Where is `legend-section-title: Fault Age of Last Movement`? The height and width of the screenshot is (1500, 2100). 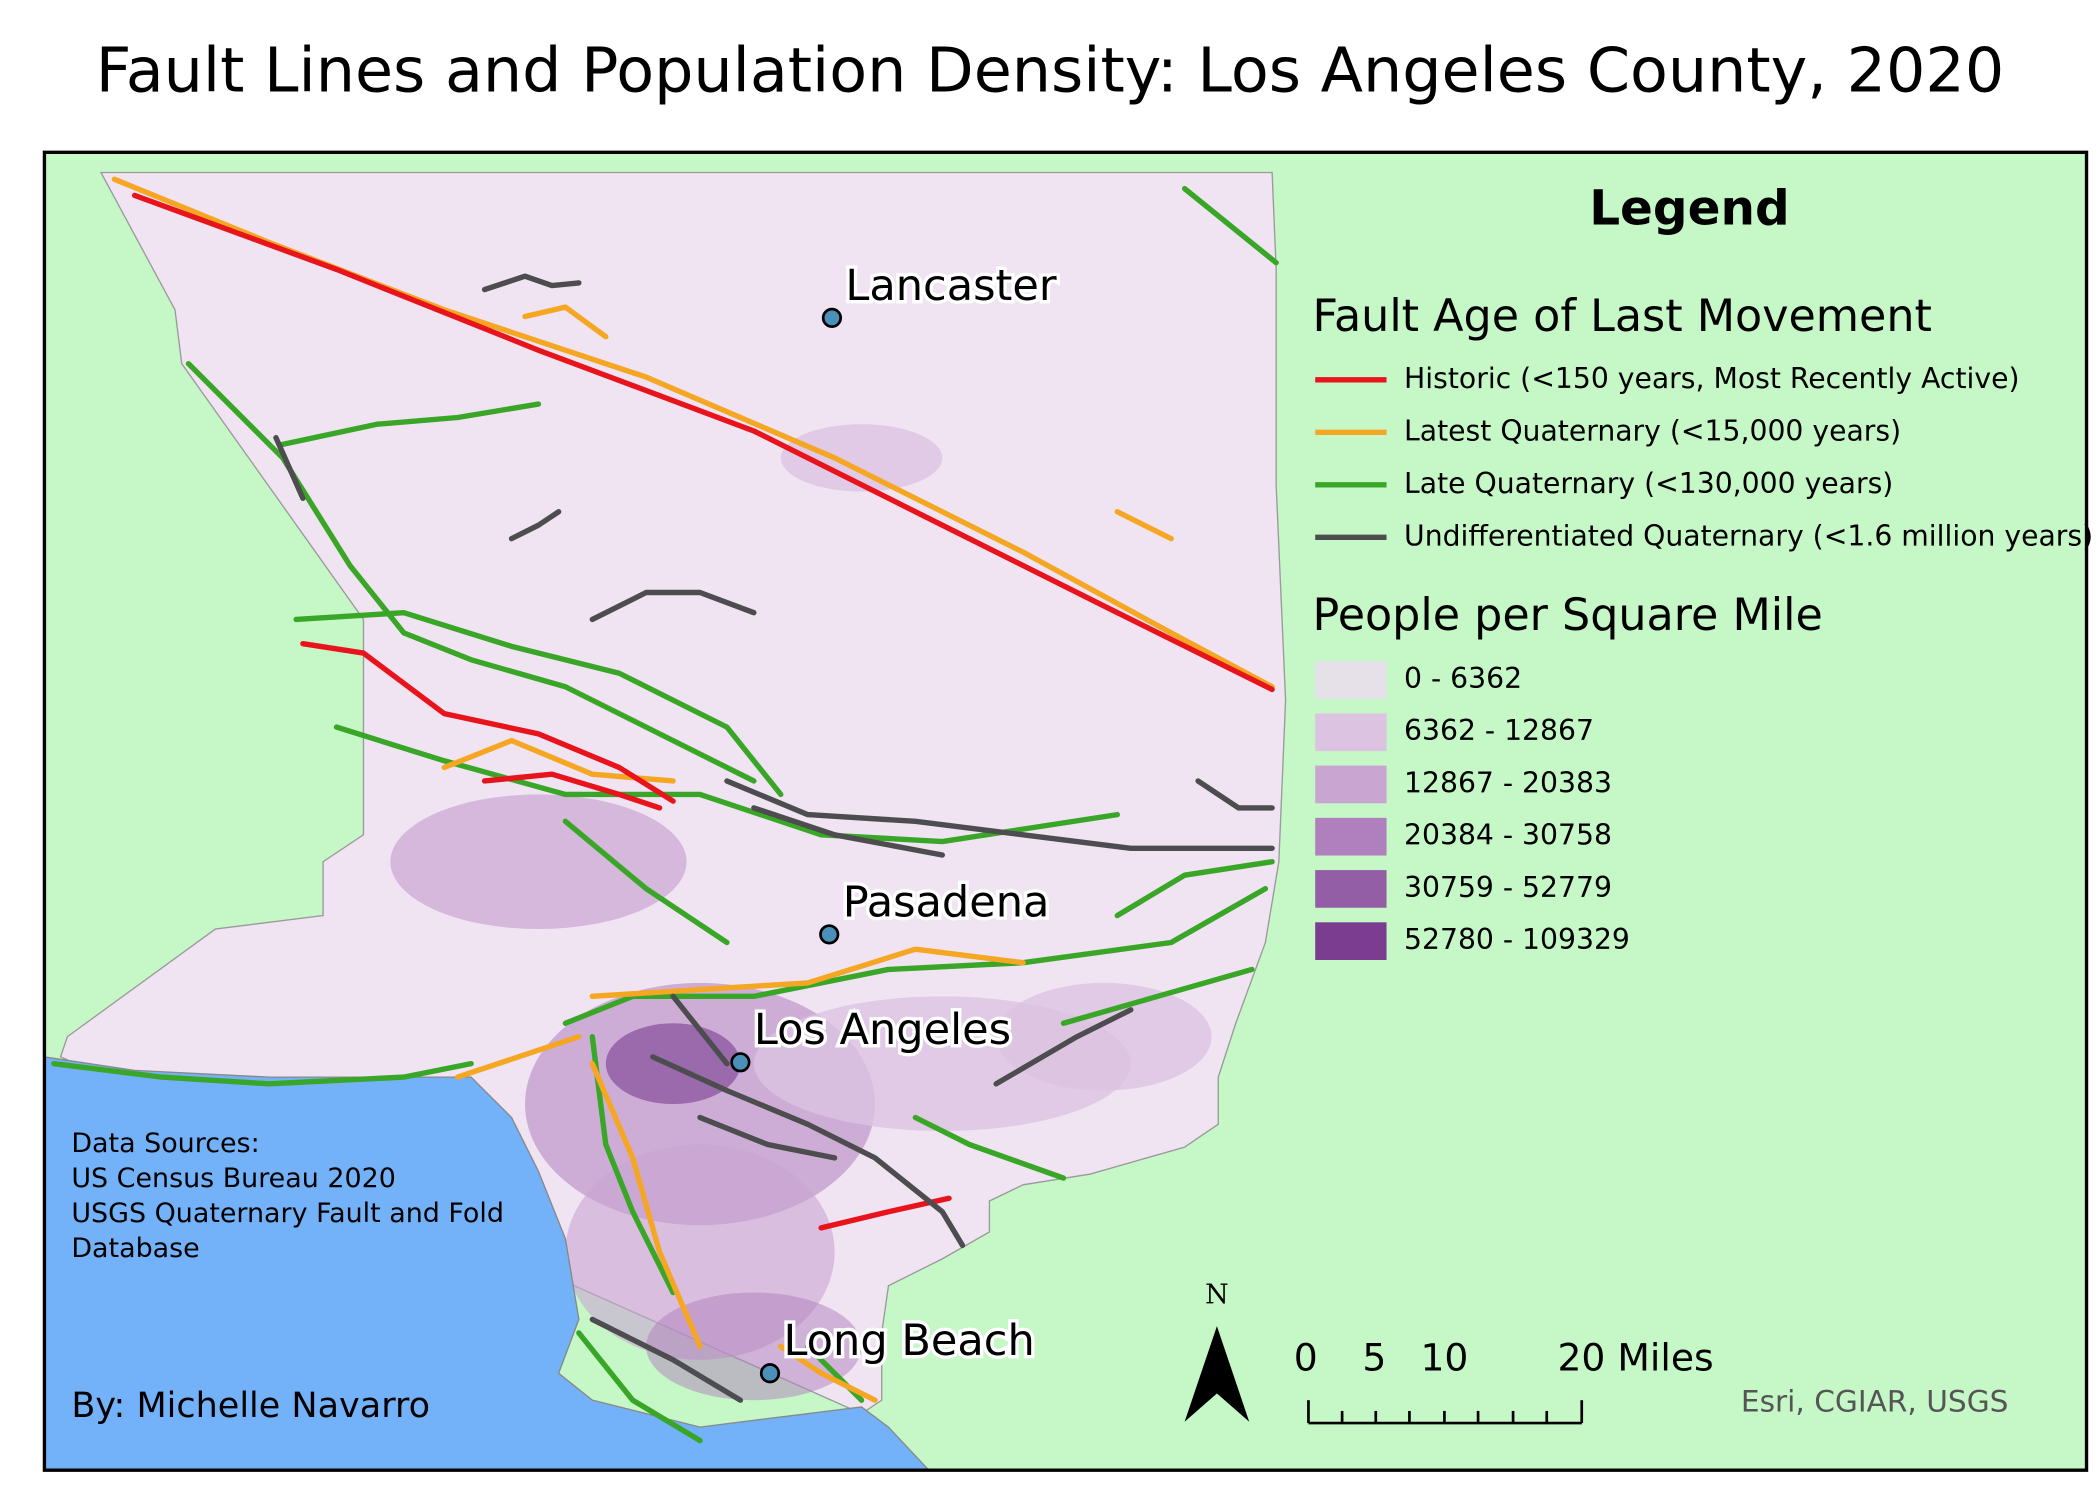
legend-section-title: Fault Age of Last Movement is located at coordinates (1622, 316).